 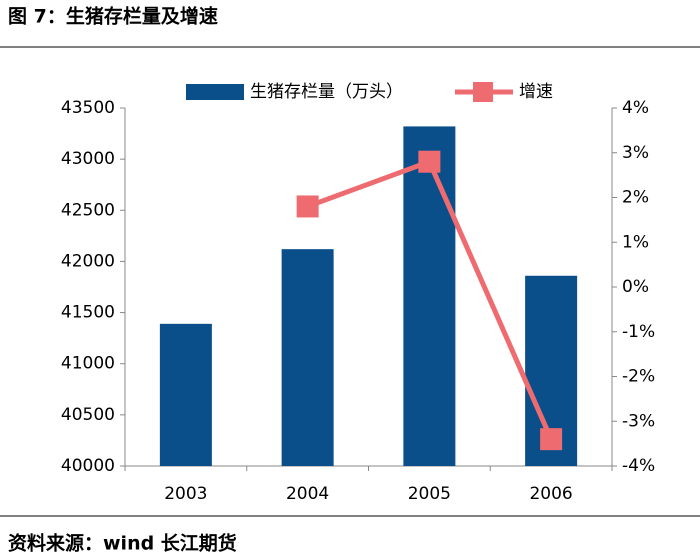 What do you see at coordinates (88, 210) in the screenshot?
I see `y-tick-label: 42500` at bounding box center [88, 210].